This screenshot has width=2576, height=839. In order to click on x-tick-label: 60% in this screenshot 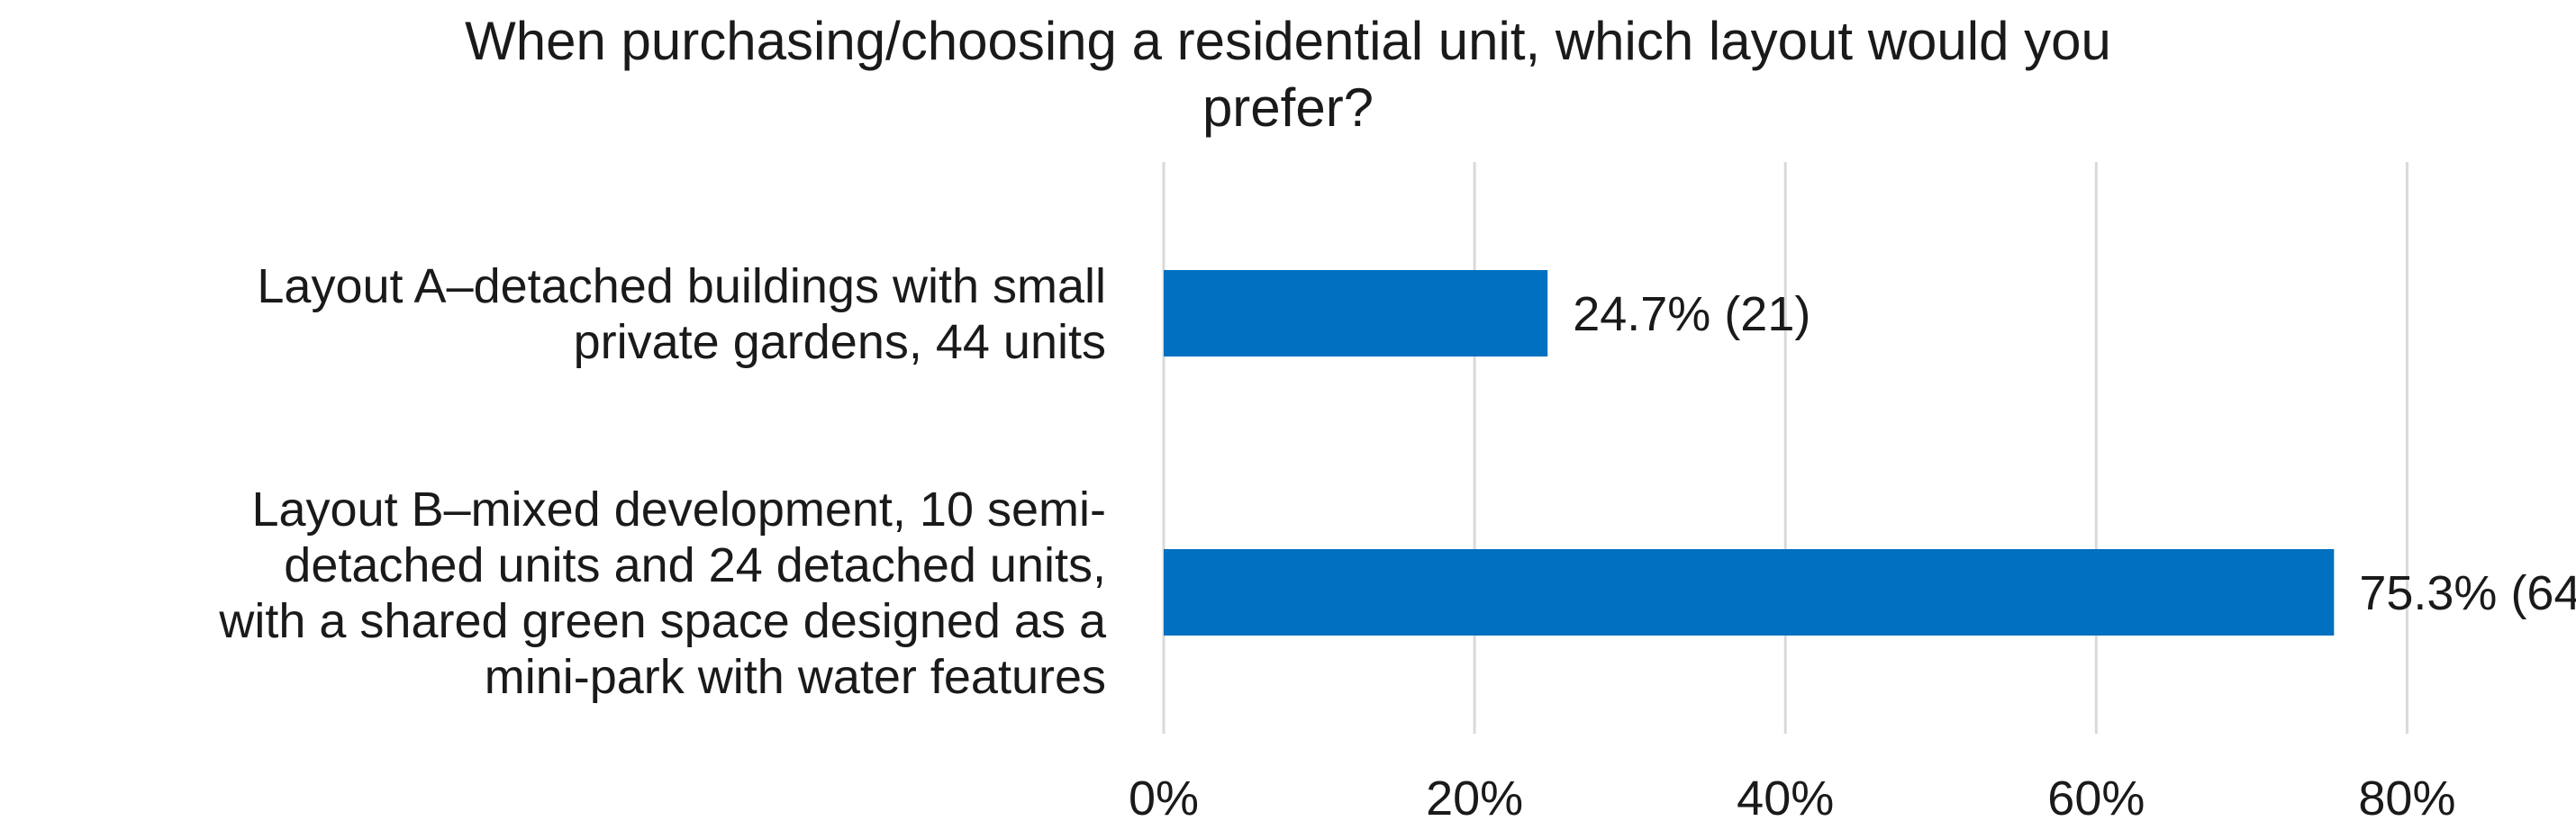, I will do `click(2096, 798)`.